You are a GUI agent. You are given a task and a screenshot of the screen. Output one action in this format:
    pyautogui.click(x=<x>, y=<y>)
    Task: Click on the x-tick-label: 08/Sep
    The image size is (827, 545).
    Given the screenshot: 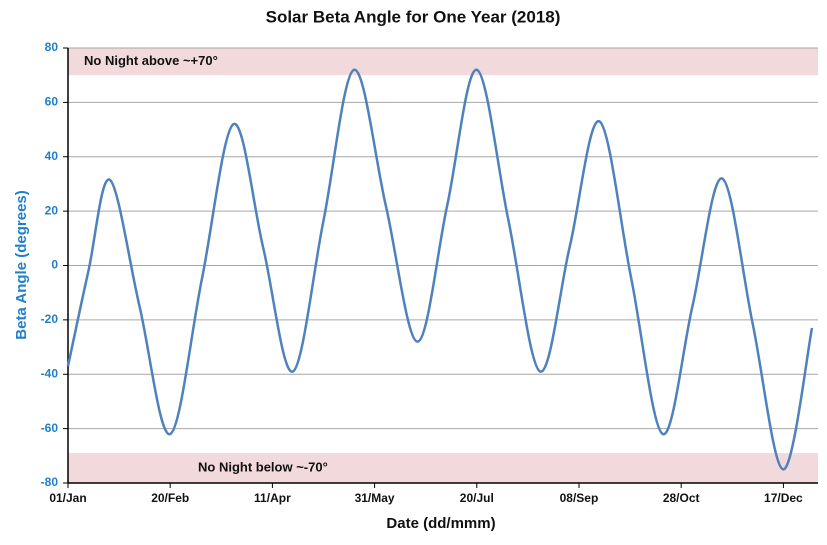 What is the action you would take?
    pyautogui.click(x=579, y=498)
    